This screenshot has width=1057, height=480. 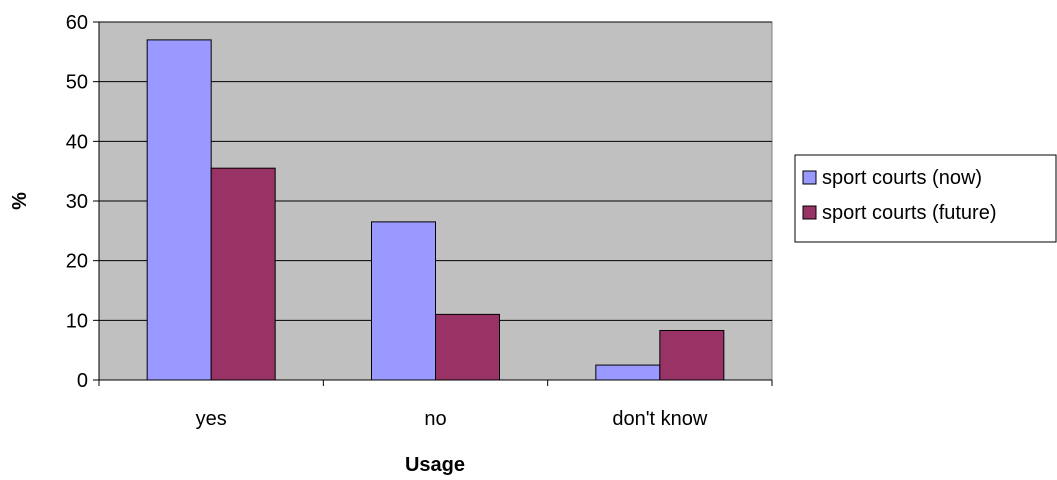 I want to click on y-axis-title: %, so click(x=20, y=201).